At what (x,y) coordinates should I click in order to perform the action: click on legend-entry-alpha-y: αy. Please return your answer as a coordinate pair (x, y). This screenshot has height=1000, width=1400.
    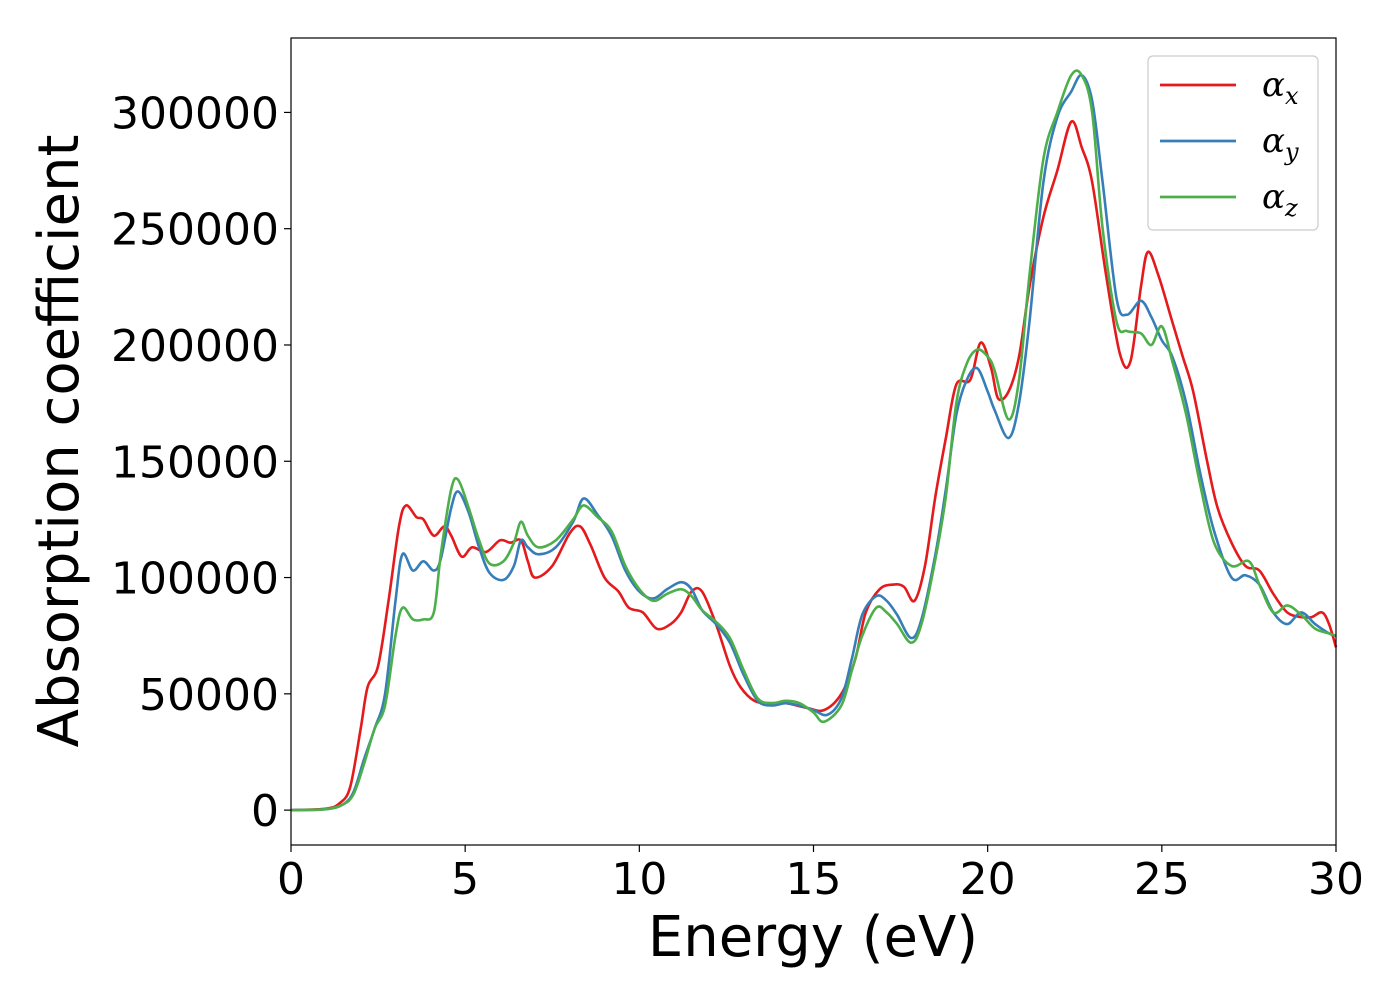
    Looking at the image, I should click on (1280, 143).